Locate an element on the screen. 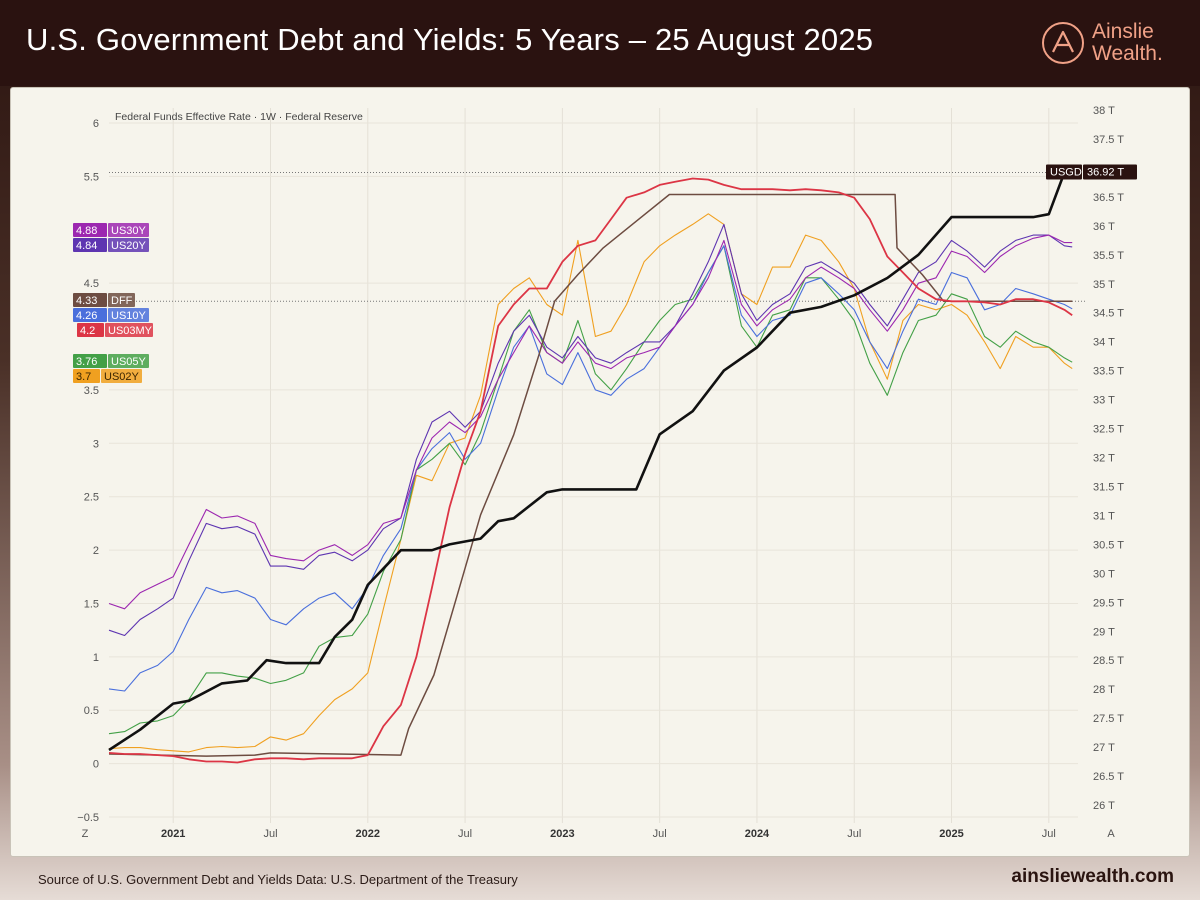  right-tick-label: 37.5 T is located at coordinates (1108, 140).